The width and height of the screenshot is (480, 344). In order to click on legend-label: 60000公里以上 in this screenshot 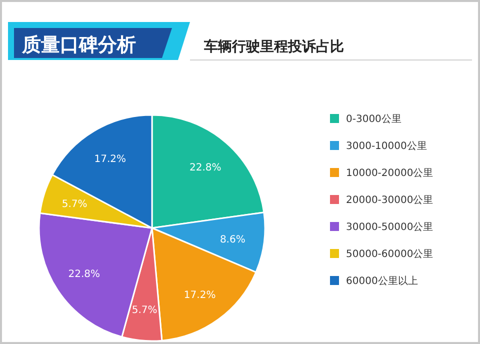, I will do `click(382, 281)`.